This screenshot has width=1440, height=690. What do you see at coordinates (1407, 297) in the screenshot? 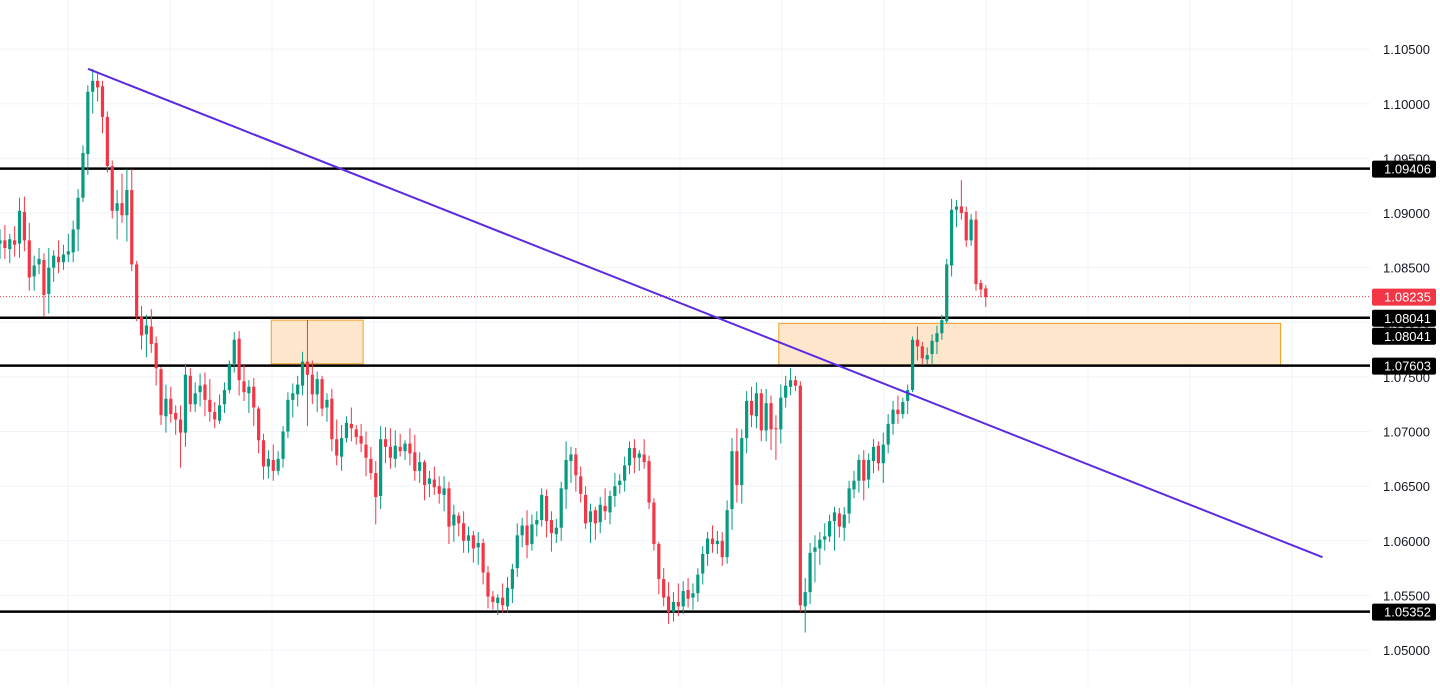
I see `price-label-text: 1.08235` at bounding box center [1407, 297].